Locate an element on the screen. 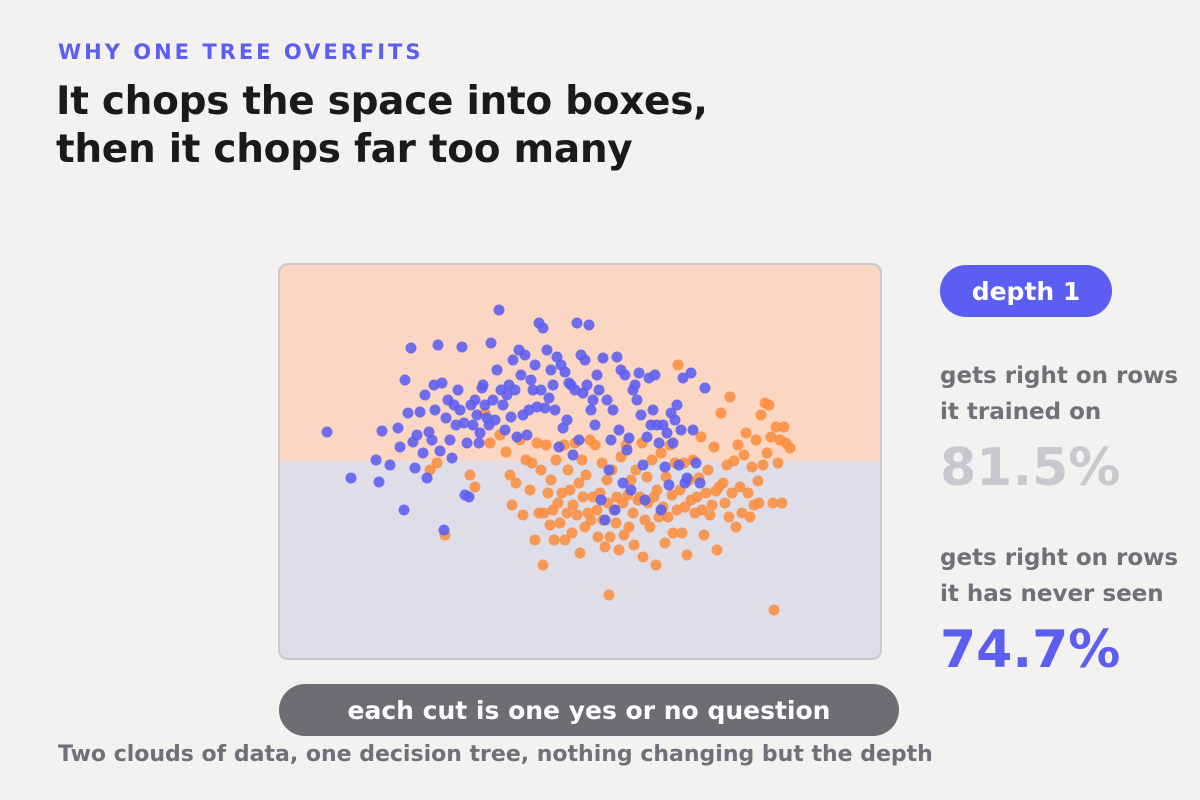 The width and height of the screenshot is (1200, 800). region-class-b is located at coordinates (580, 363).